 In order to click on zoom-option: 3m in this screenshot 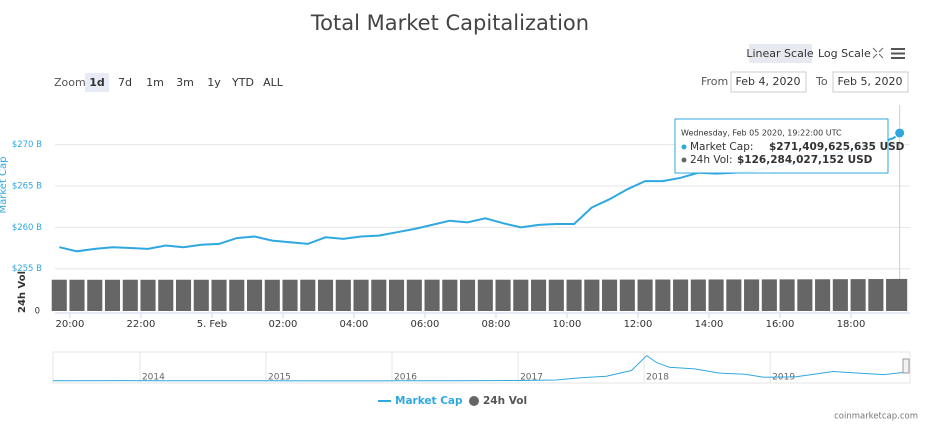, I will do `click(185, 82)`.